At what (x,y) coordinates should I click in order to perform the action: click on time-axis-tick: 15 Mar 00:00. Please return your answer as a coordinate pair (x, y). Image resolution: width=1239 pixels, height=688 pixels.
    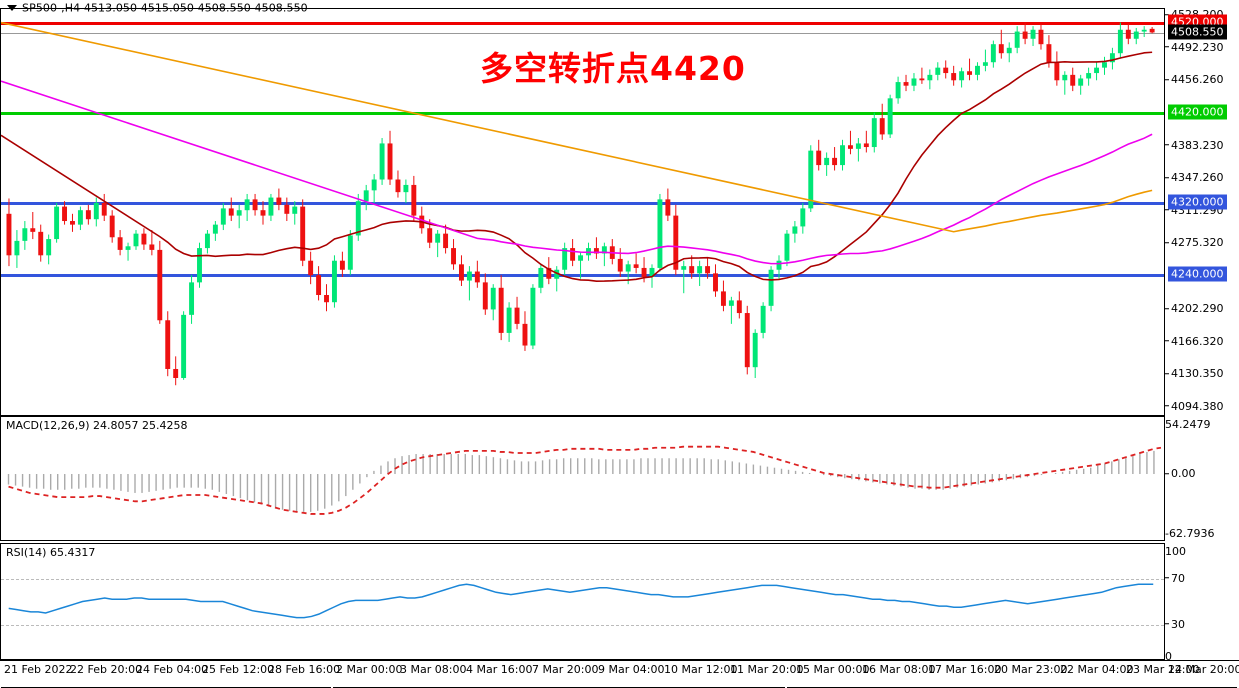
    Looking at the image, I should click on (833, 669).